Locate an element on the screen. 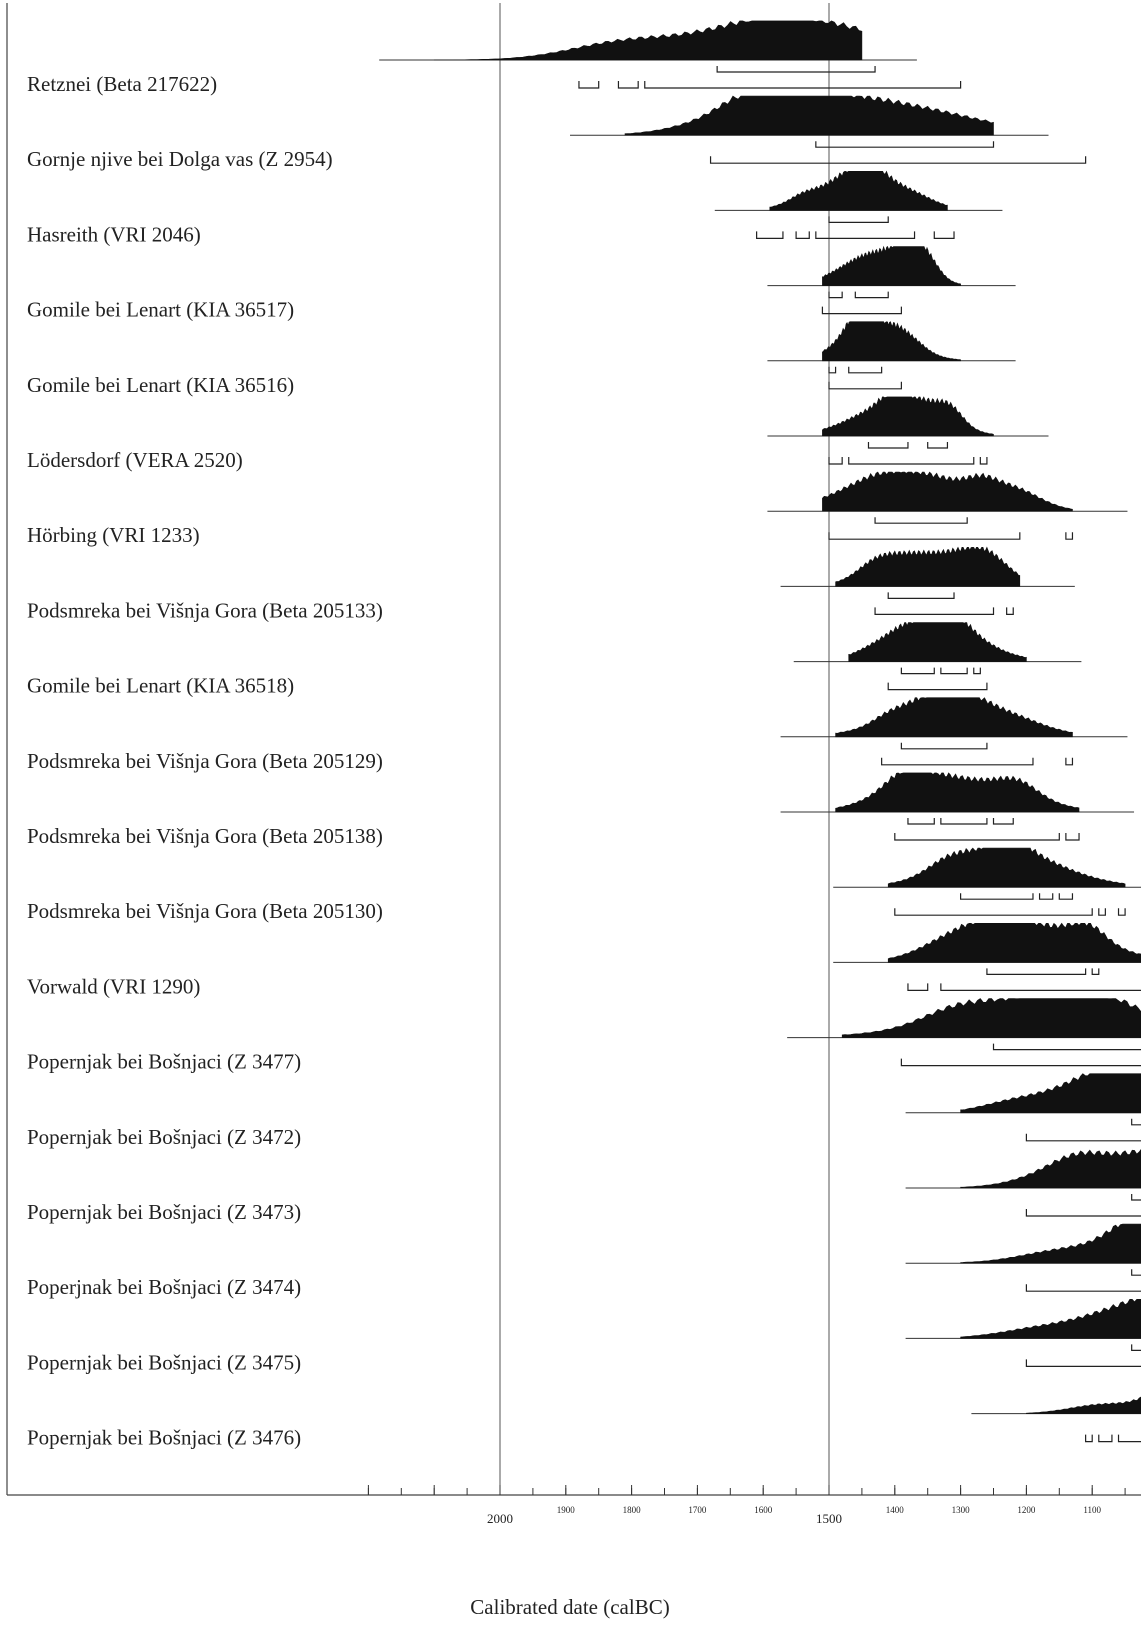  sample-row: Hasreith (VRI 2046) is located at coordinates (515, 208).